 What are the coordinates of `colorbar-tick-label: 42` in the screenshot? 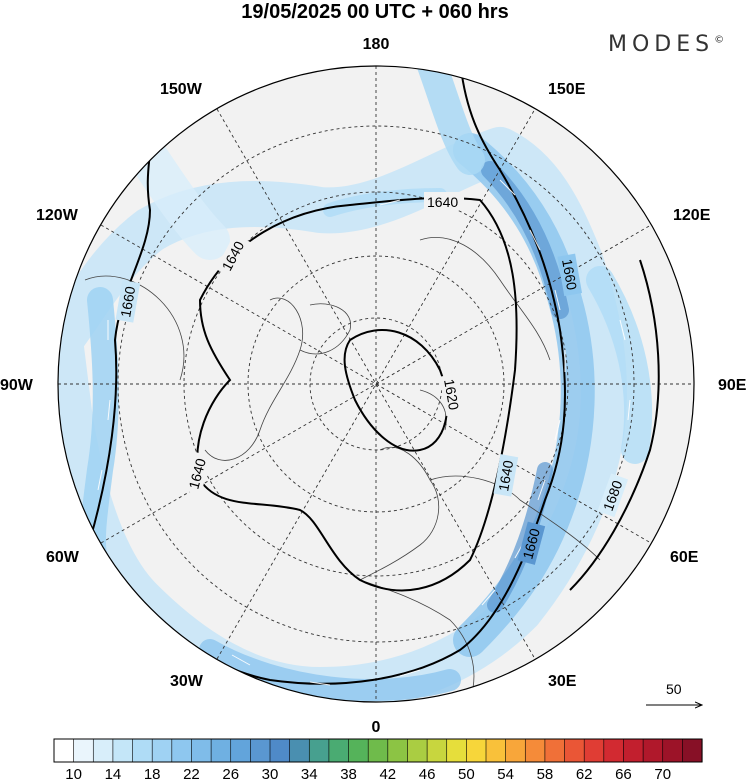 It's located at (387, 774).